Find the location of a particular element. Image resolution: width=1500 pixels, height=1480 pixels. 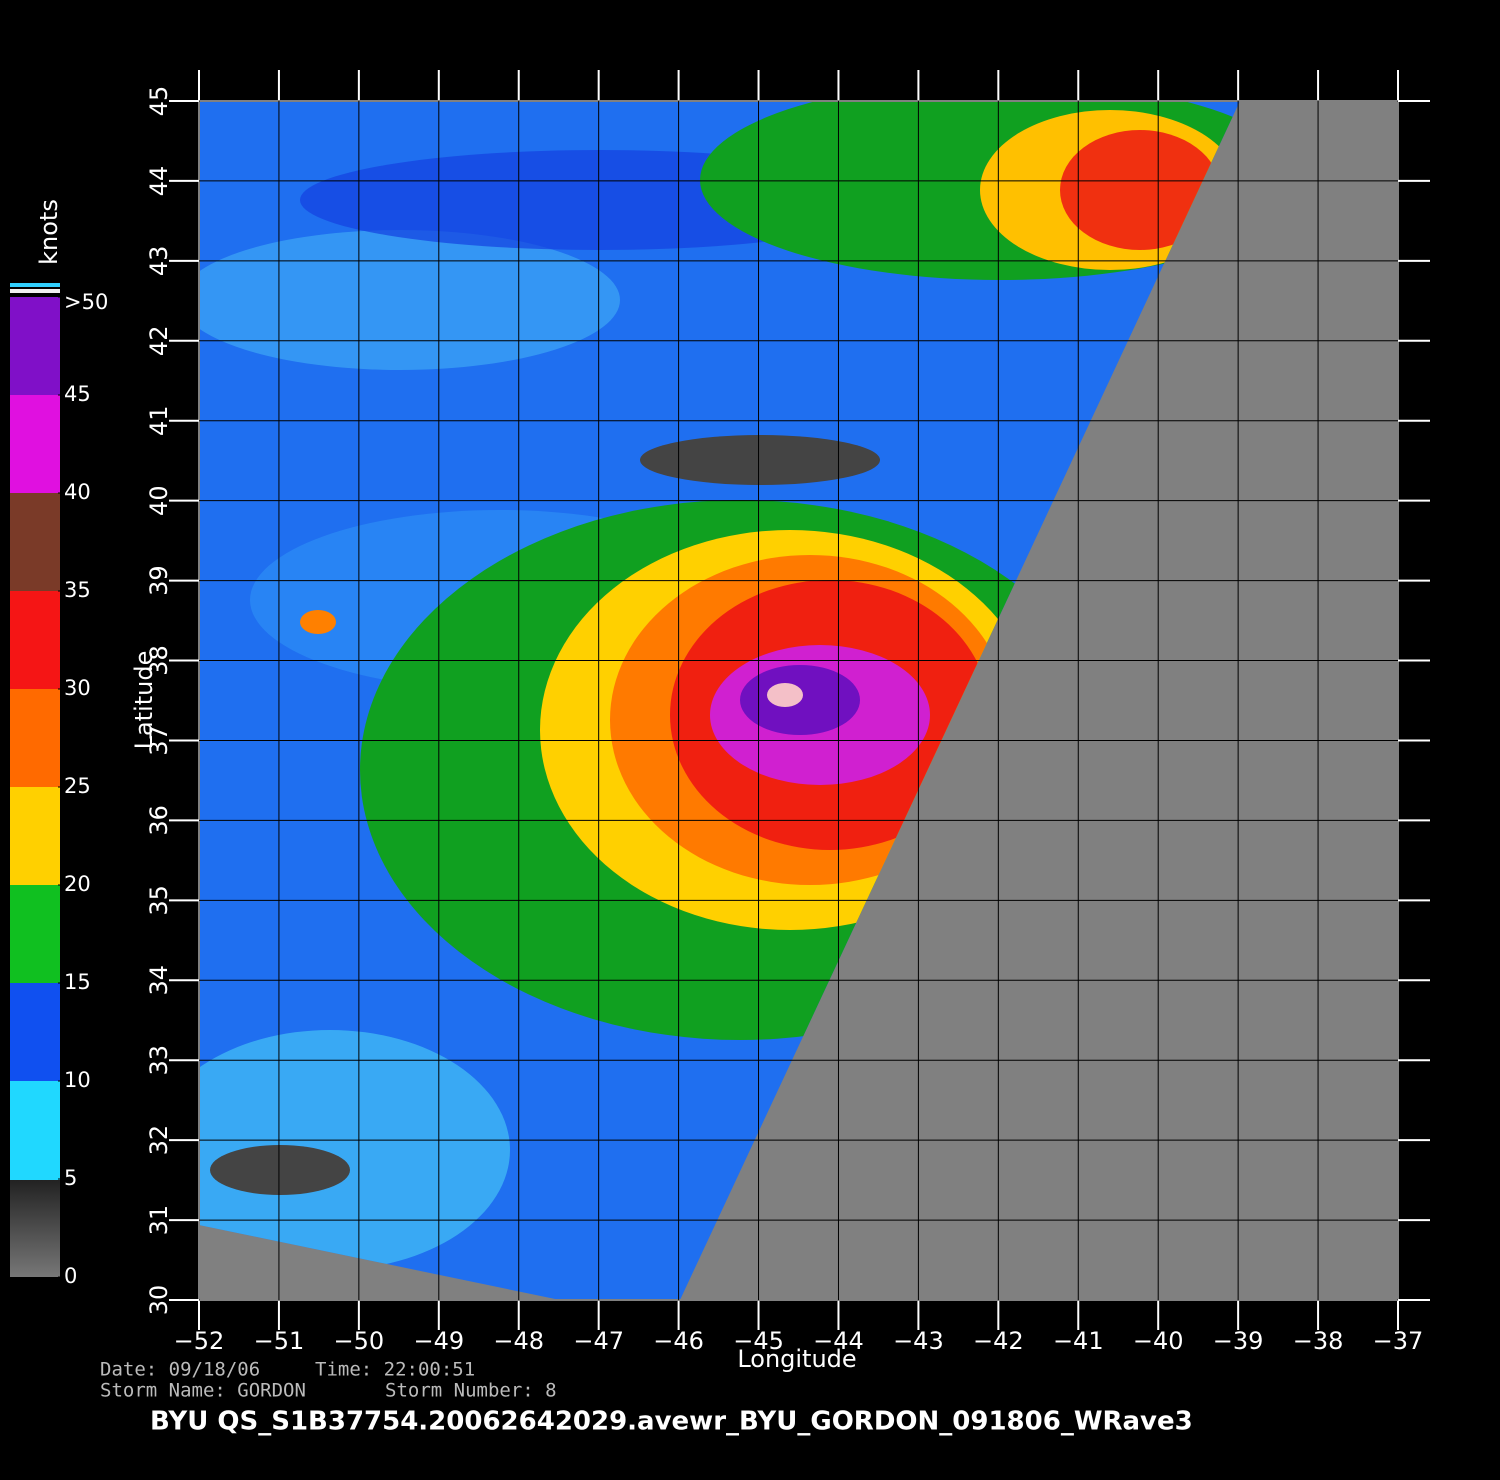

y-tick-label: 34 is located at coordinates (159, 980).